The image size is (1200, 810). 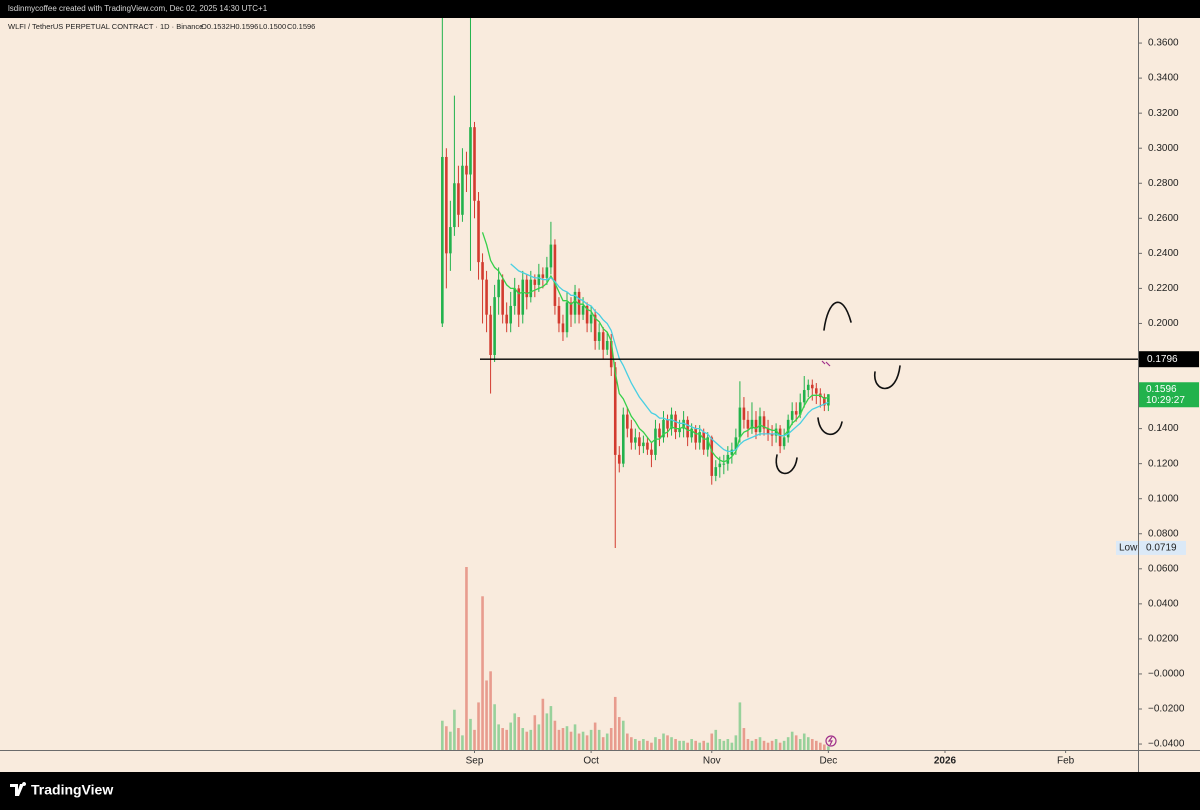 I want to click on x-tick-label: Sep, so click(x=475, y=761).